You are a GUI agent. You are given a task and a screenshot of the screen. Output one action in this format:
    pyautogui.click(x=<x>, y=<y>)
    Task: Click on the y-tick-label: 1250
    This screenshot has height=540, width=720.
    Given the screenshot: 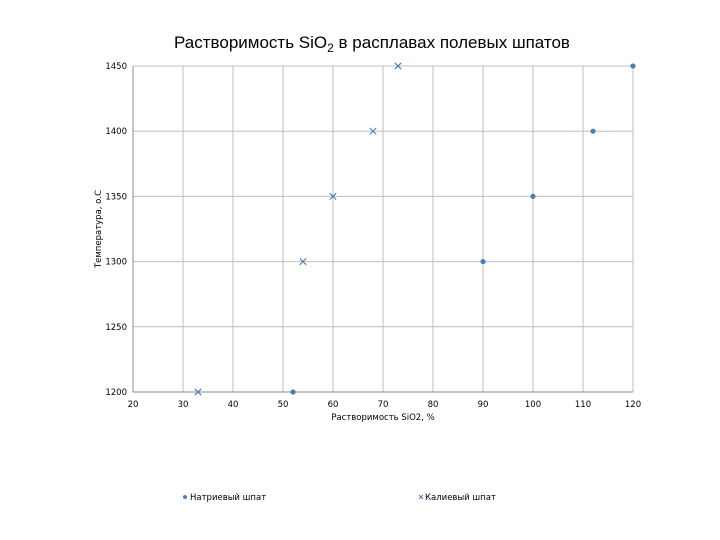 What is the action you would take?
    pyautogui.click(x=116, y=328)
    